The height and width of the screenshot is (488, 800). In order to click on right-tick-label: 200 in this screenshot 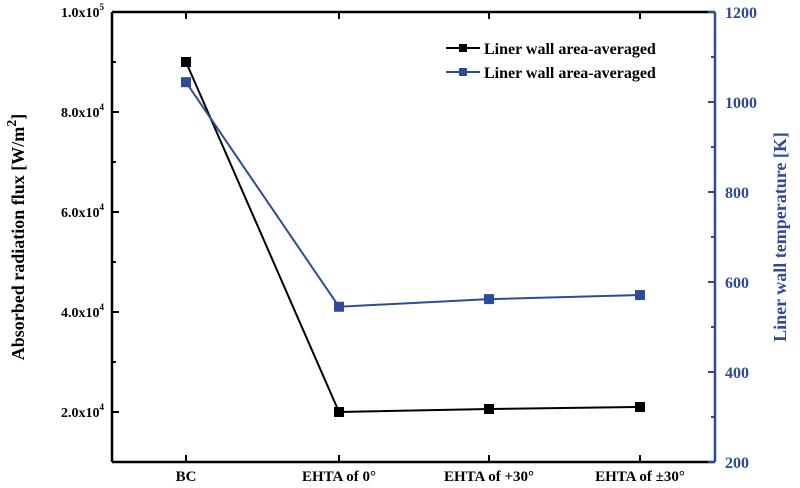, I will do `click(737, 463)`.